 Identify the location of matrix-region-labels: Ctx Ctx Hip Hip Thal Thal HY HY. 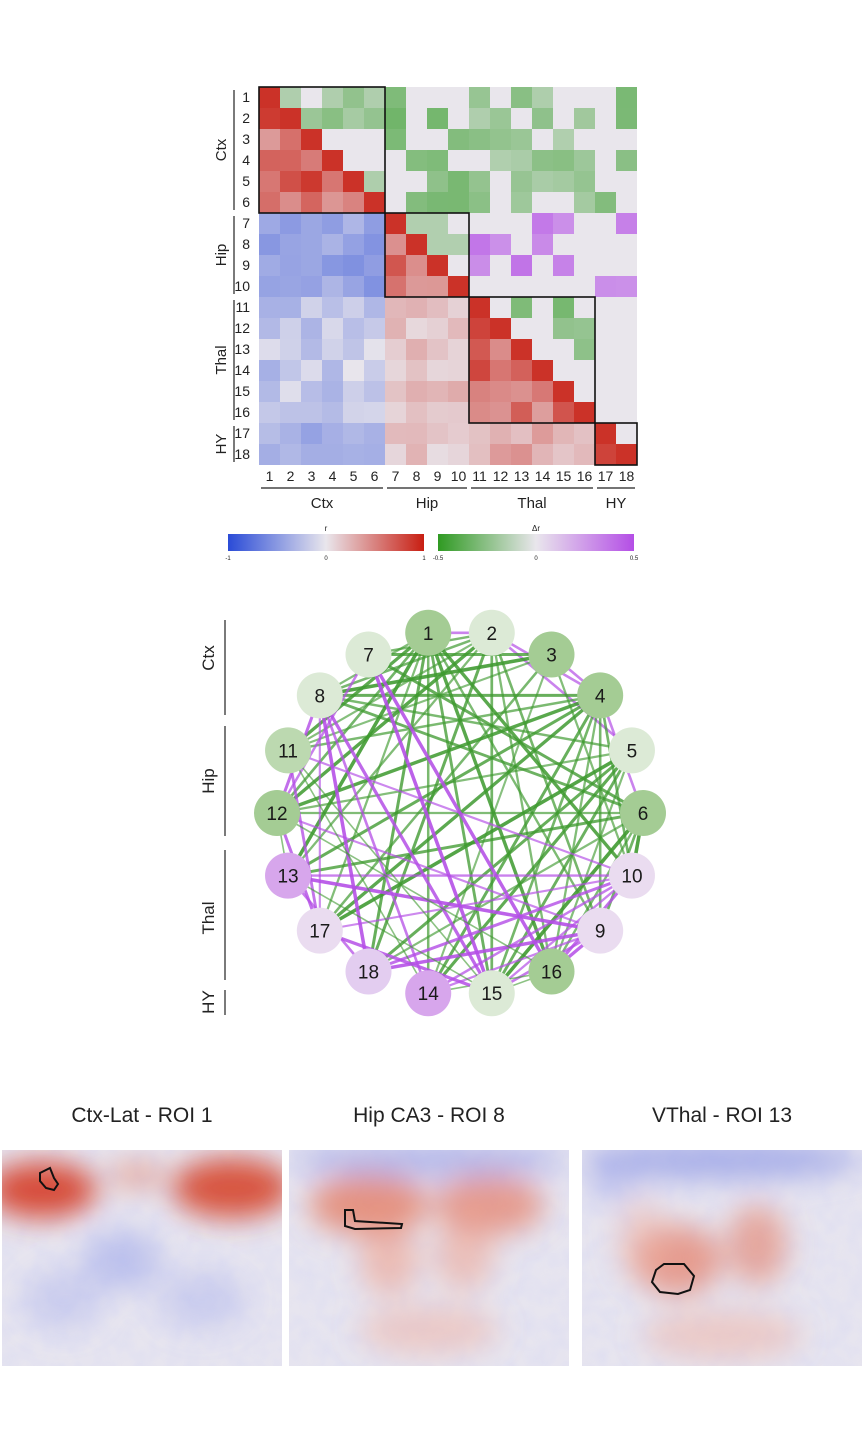
(424, 301).